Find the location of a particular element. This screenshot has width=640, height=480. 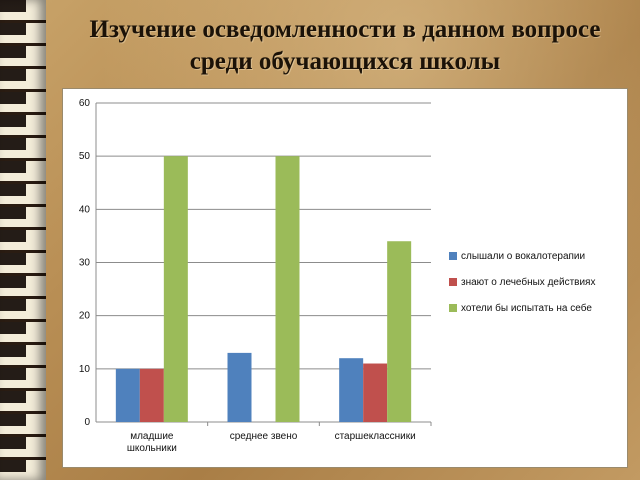

legend-item: слышали о вокалотерапии is located at coordinates (538, 256).